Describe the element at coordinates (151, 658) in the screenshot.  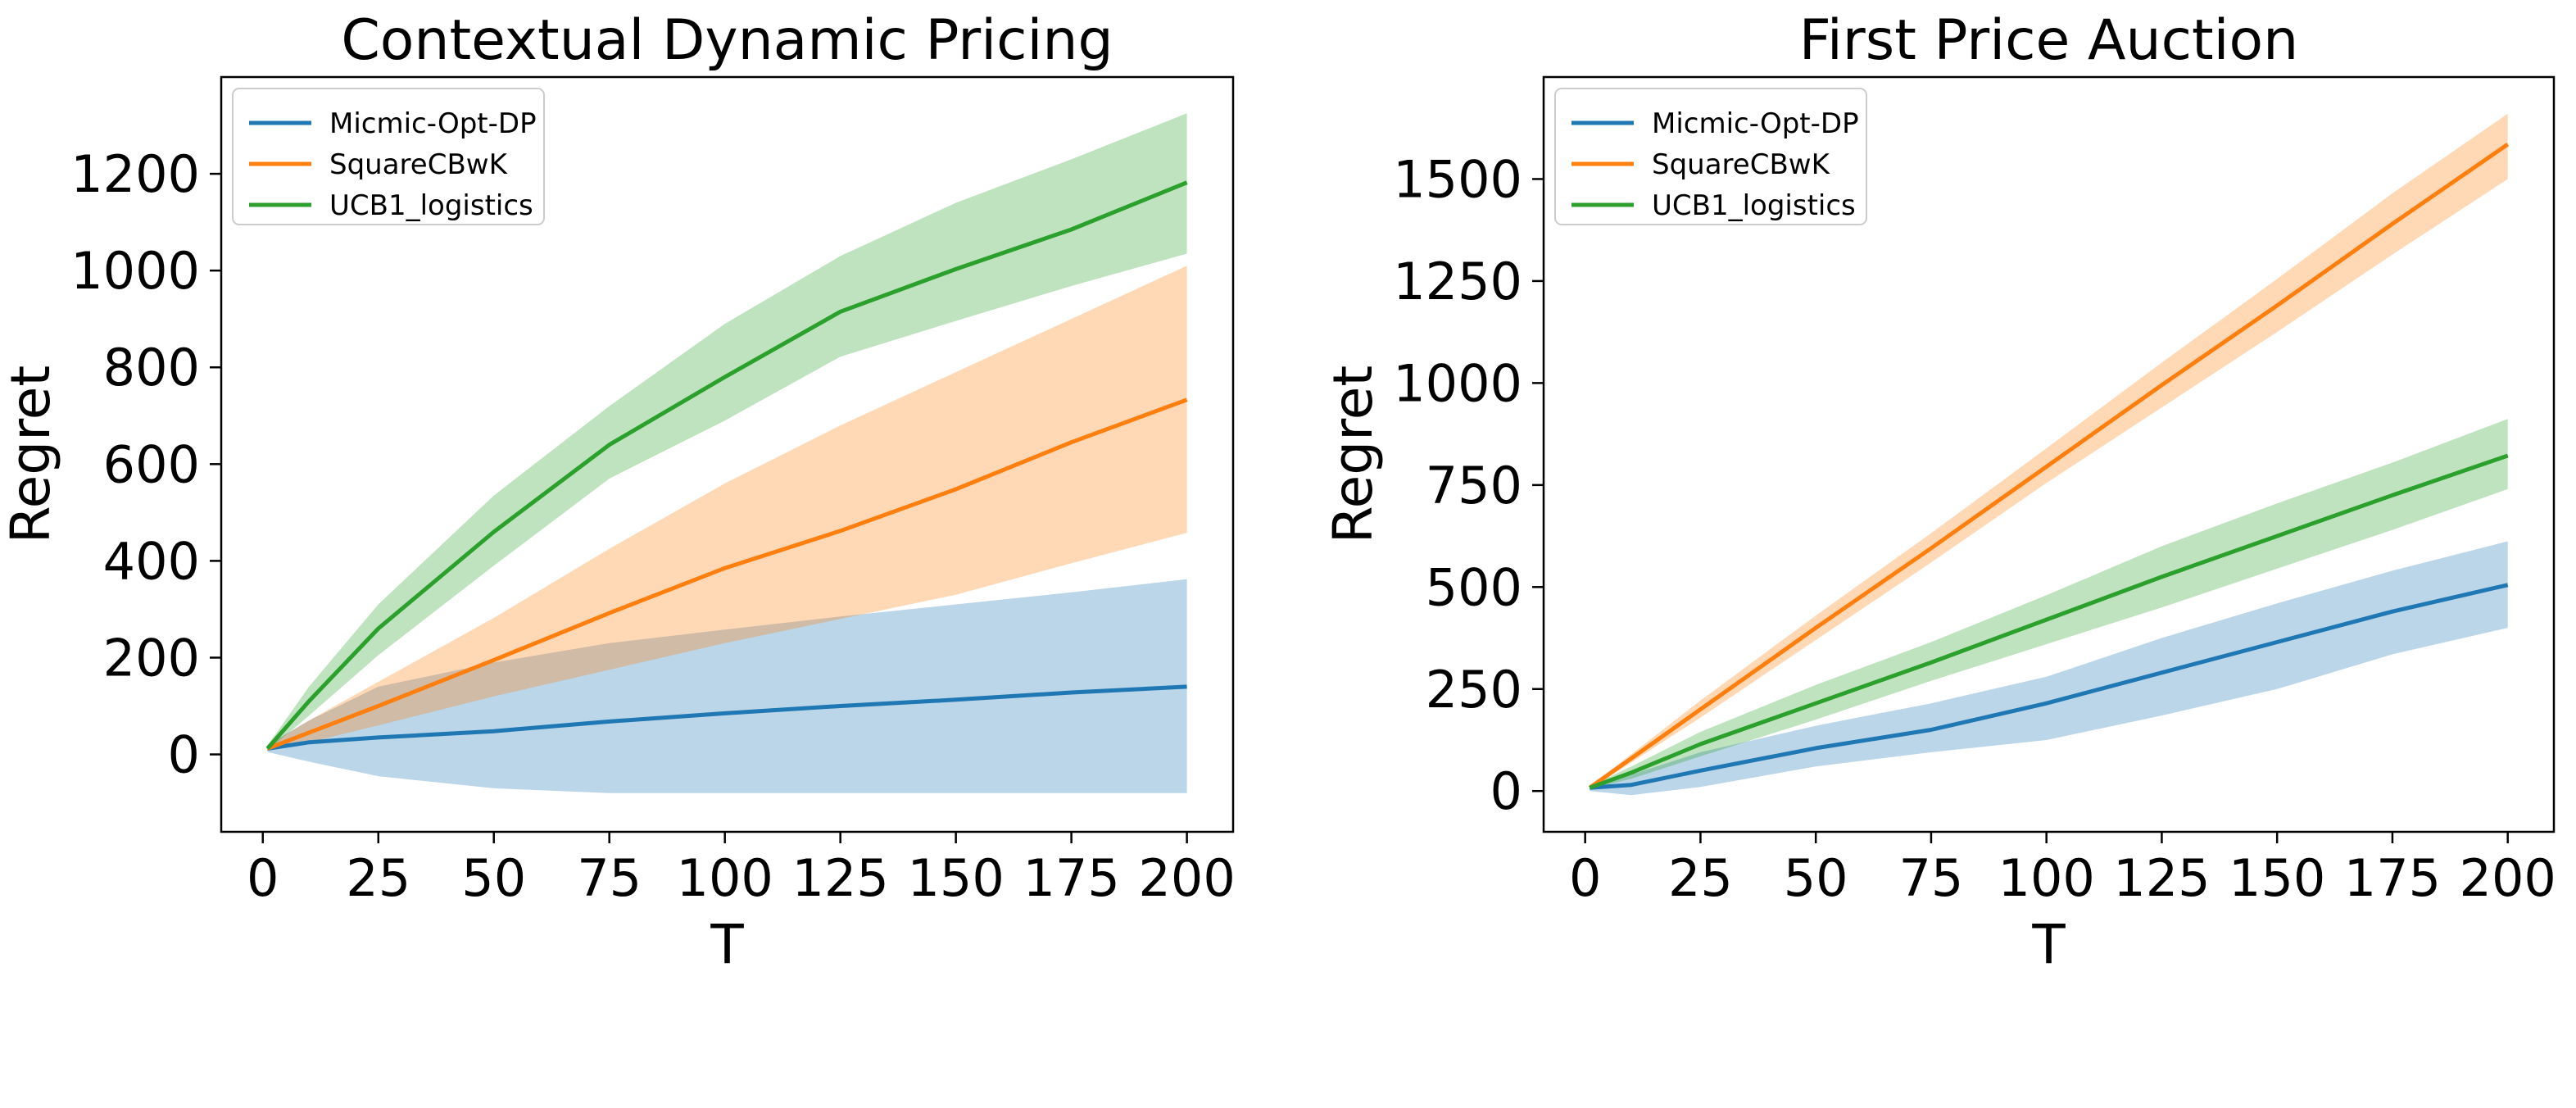
I see `y-tick-label: 200` at that location.